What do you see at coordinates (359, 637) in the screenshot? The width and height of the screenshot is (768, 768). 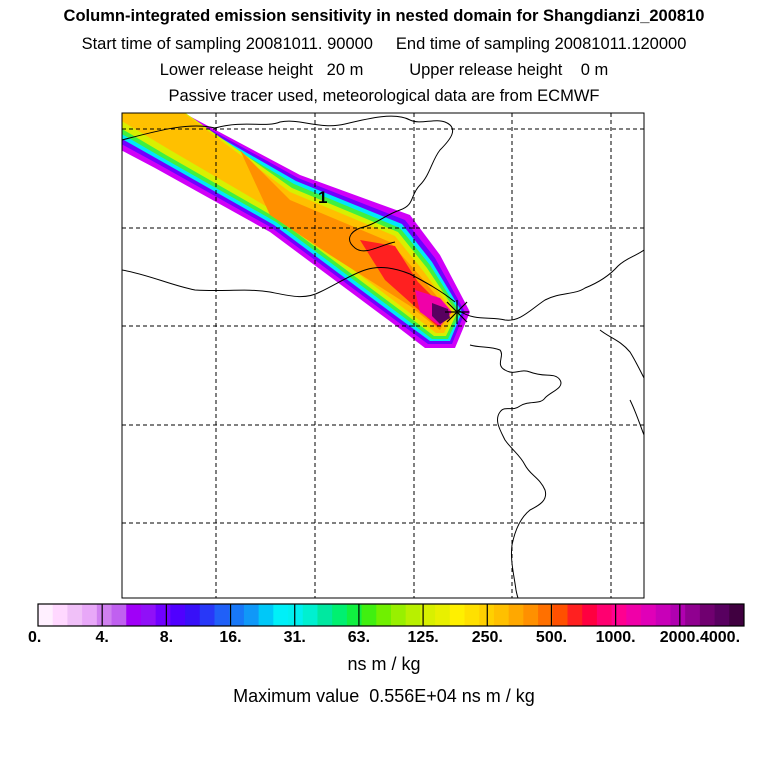 I see `colorbar-tick-label: 63.` at bounding box center [359, 637].